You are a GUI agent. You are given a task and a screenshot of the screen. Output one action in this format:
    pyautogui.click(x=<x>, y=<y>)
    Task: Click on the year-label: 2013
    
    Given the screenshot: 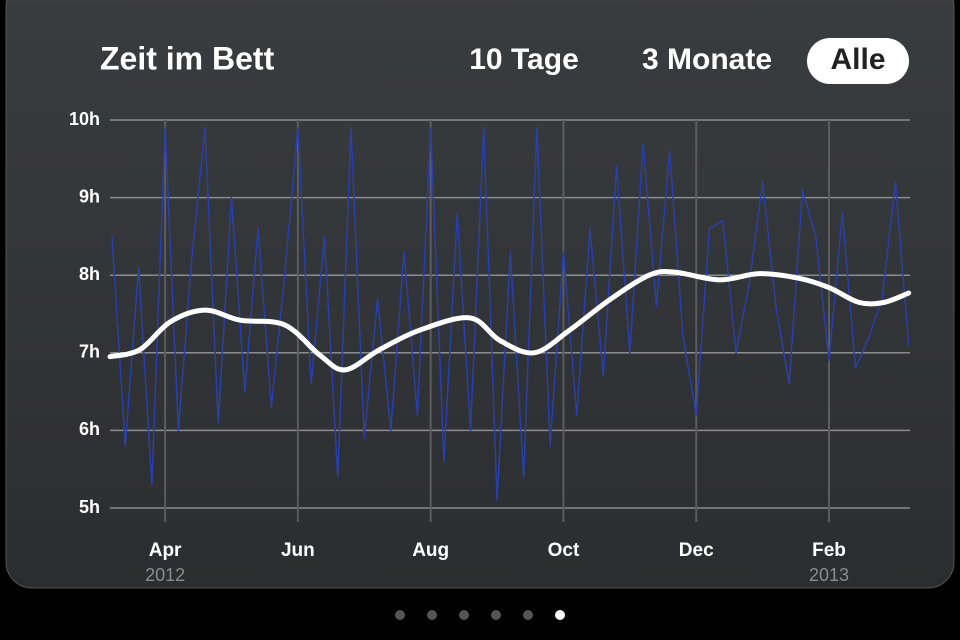 What is the action you would take?
    pyautogui.click(x=829, y=575)
    